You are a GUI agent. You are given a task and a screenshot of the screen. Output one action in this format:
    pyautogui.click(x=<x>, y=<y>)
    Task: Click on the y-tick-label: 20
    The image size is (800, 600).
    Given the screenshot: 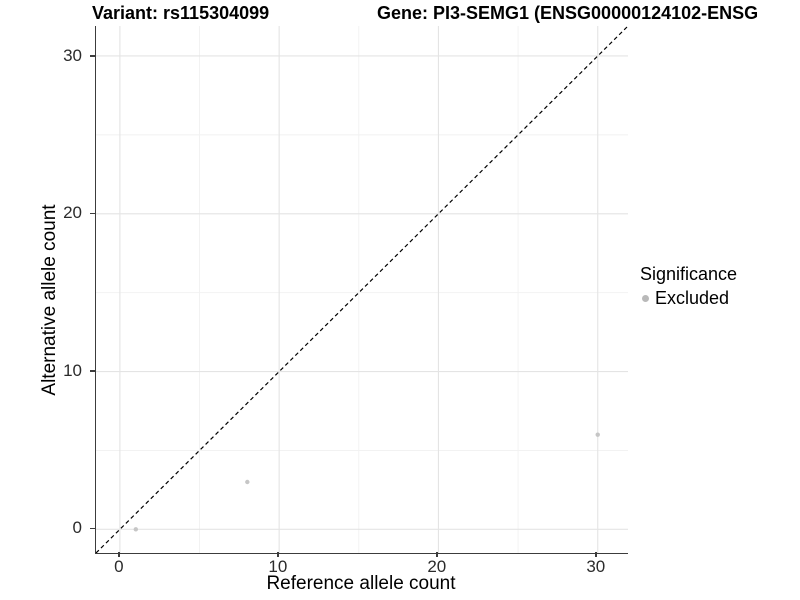 What is the action you would take?
    pyautogui.click(x=72, y=213)
    